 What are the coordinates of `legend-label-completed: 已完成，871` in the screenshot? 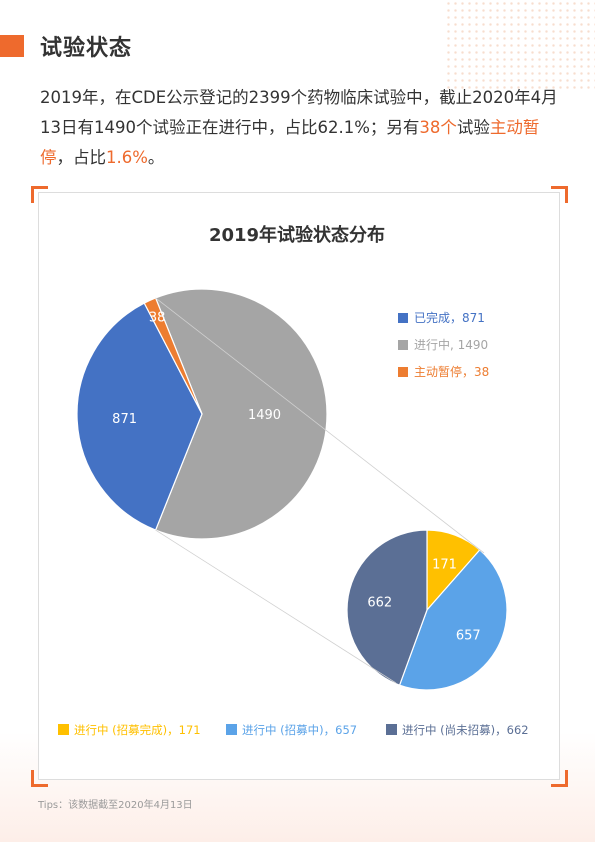 It's located at (449, 317).